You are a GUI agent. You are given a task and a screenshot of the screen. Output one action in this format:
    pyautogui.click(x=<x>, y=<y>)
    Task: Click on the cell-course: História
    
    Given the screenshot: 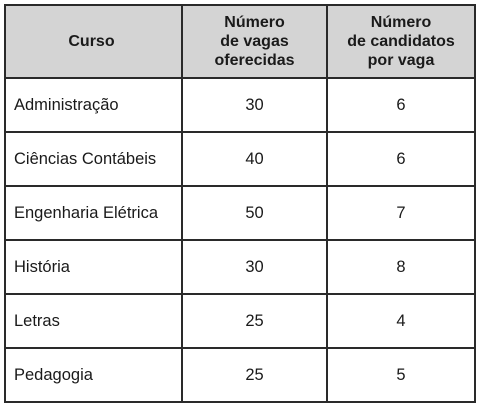 What is the action you would take?
    pyautogui.click(x=93, y=267)
    